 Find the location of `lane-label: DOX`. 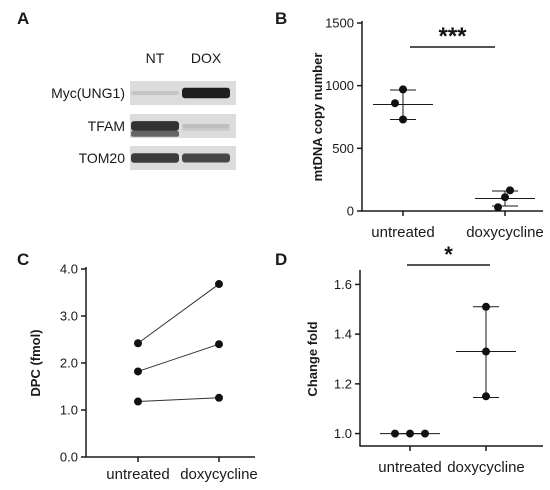

lane-label: DOX is located at coordinates (206, 58).